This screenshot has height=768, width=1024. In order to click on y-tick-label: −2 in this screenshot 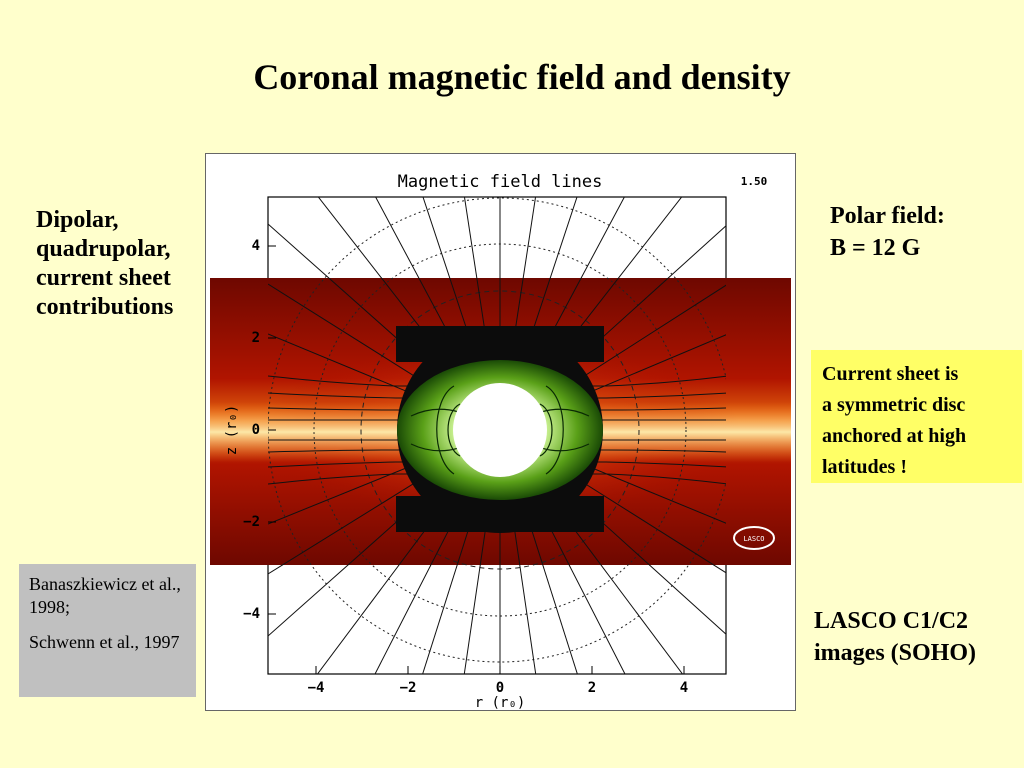, I will do `click(251, 522)`.